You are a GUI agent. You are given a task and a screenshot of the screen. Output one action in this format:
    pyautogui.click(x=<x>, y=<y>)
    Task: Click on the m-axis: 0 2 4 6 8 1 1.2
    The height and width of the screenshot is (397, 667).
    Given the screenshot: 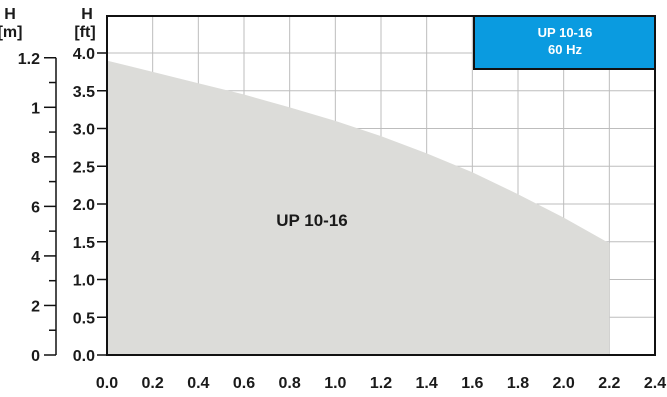 What is the action you would take?
    pyautogui.click(x=37, y=208)
    